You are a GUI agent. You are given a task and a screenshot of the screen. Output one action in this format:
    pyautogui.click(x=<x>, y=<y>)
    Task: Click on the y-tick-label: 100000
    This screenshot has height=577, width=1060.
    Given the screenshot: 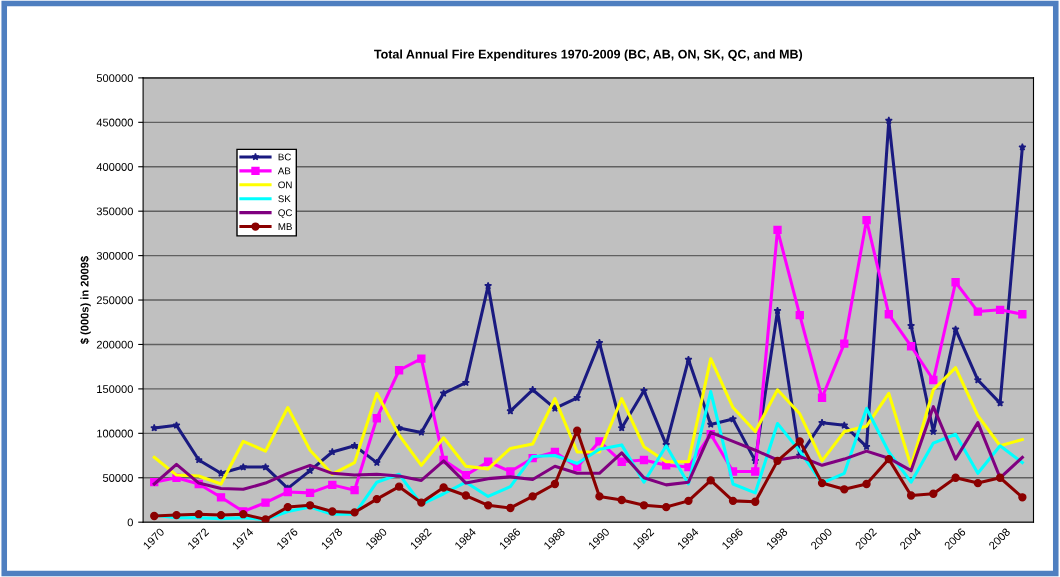 What is the action you would take?
    pyautogui.click(x=115, y=433)
    